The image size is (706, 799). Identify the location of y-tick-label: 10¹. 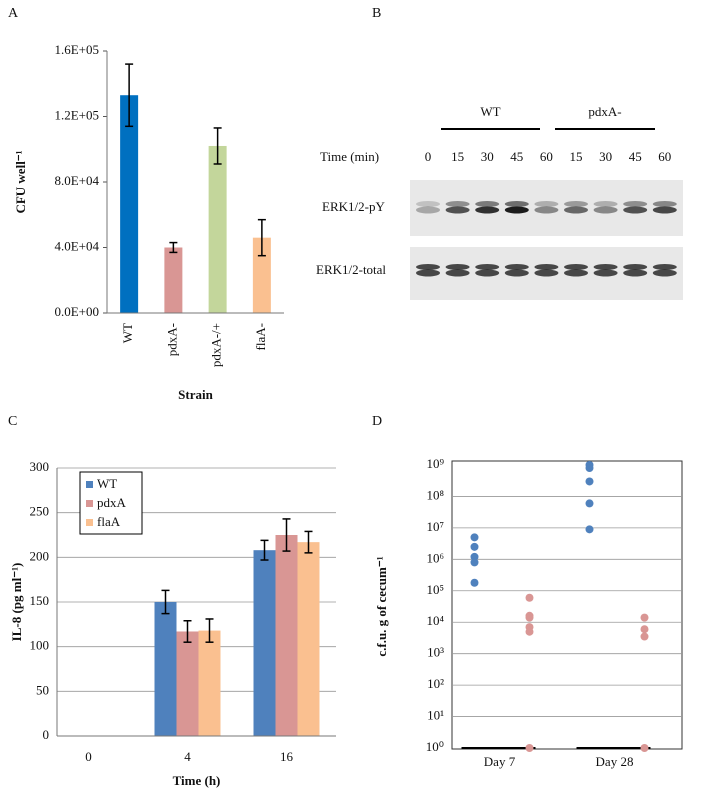
(435, 715).